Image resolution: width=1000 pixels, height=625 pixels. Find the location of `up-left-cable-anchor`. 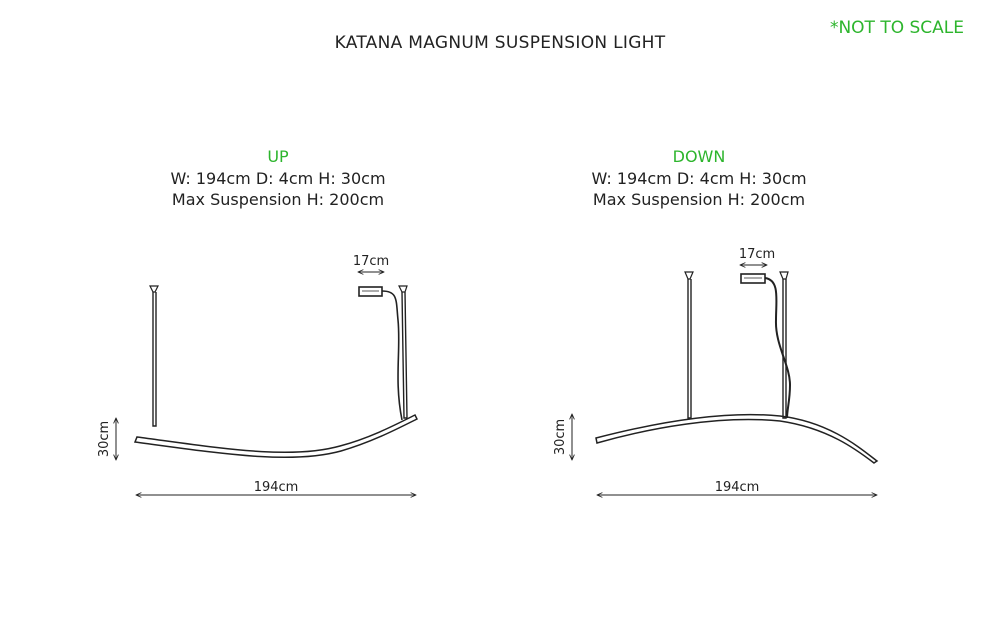

up-left-cable-anchor is located at coordinates (154, 289).